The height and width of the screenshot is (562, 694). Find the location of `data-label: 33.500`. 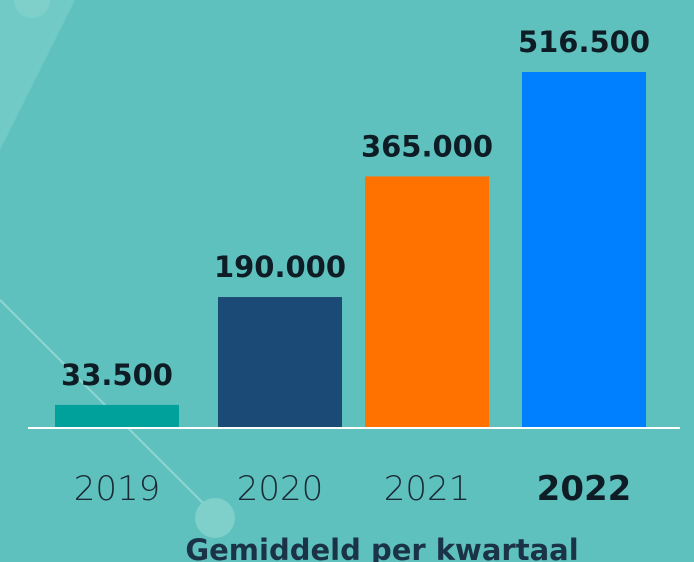

data-label: 33.500 is located at coordinates (117, 375).